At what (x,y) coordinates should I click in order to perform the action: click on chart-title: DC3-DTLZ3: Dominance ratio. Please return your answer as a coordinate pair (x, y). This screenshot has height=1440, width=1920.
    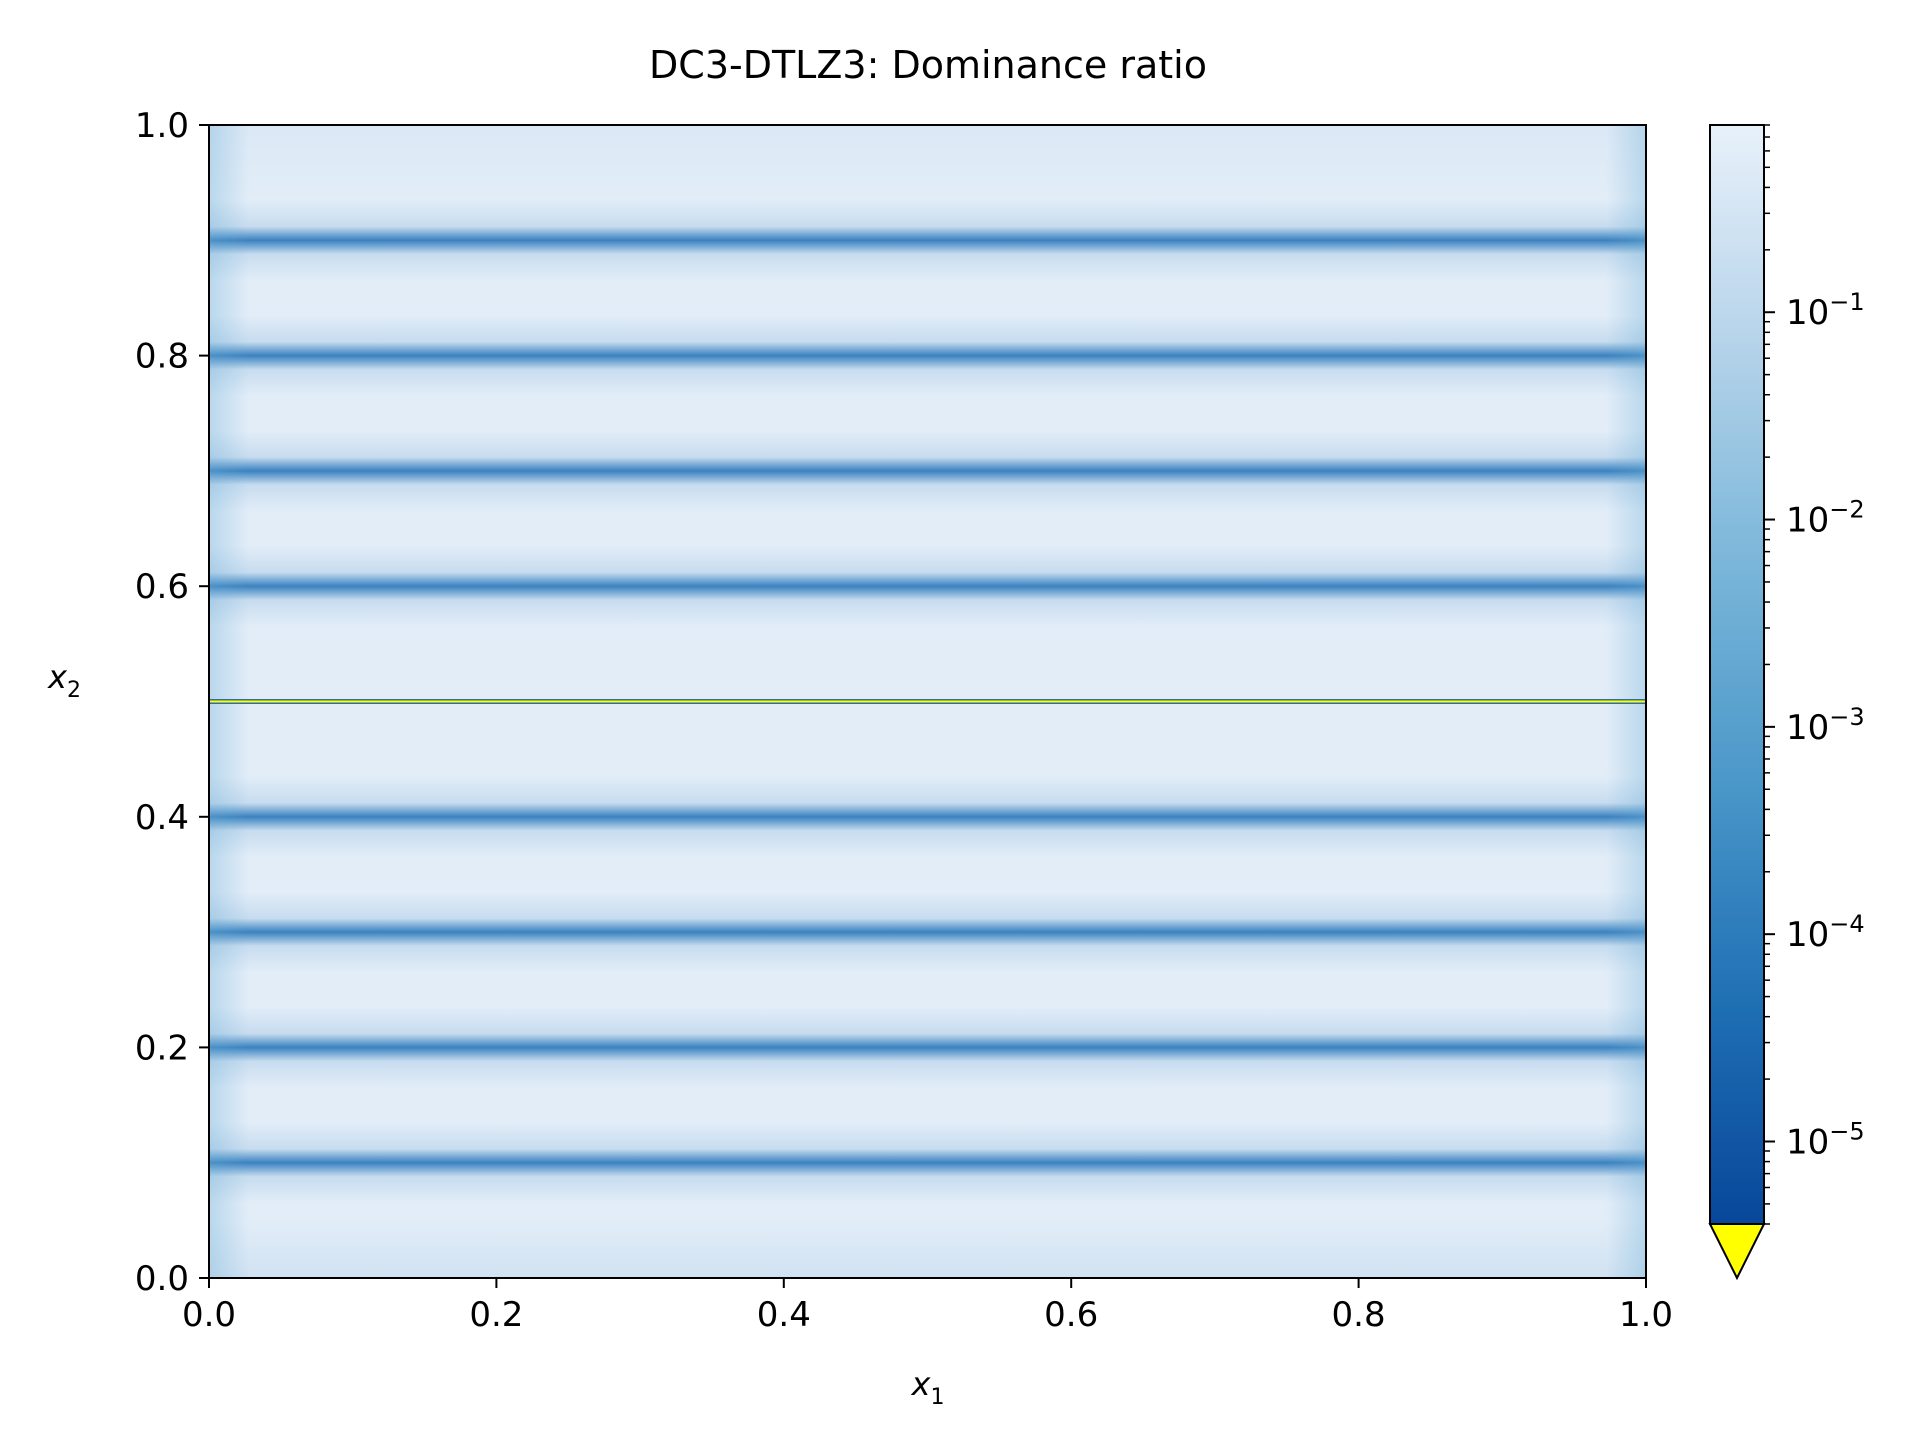
    Looking at the image, I should click on (928, 65).